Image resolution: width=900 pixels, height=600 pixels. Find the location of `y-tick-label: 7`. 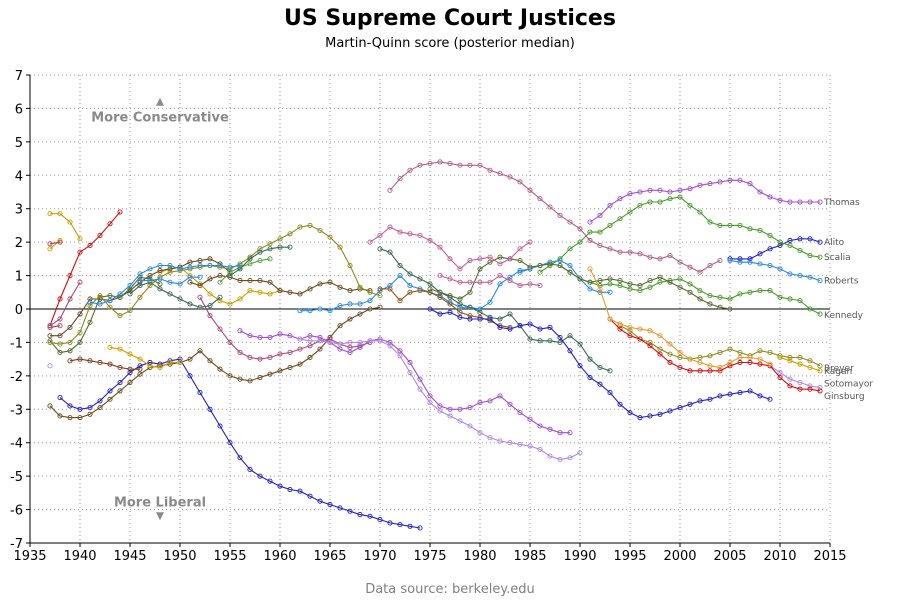

y-tick-label: 7 is located at coordinates (19, 76).